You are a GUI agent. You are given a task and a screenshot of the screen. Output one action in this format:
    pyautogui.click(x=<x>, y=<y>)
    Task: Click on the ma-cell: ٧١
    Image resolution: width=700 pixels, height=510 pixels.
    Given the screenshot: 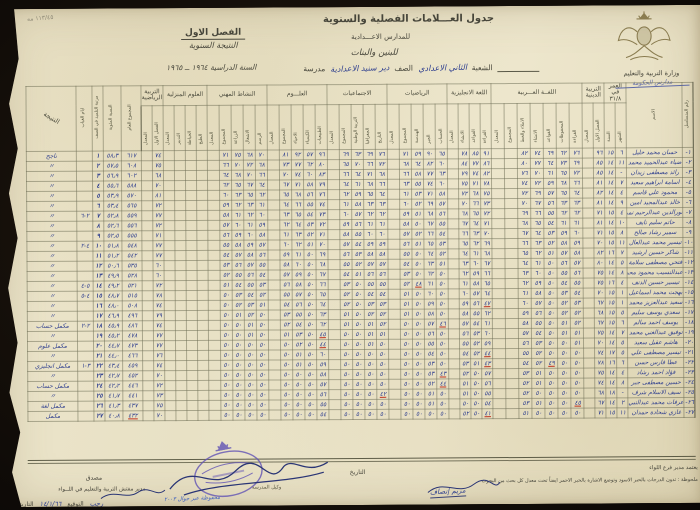 What is the action you would take?
    pyautogui.click(x=430, y=194)
    